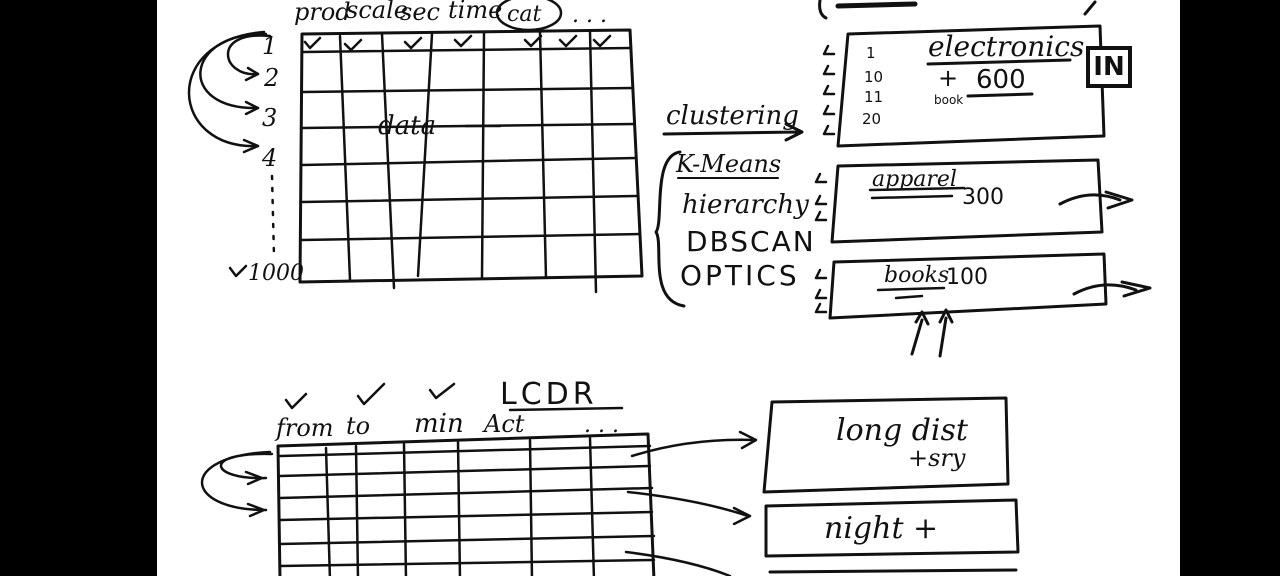 This screenshot has width=1280, height=576. I want to click on clustering-label: clustering, so click(732, 116).